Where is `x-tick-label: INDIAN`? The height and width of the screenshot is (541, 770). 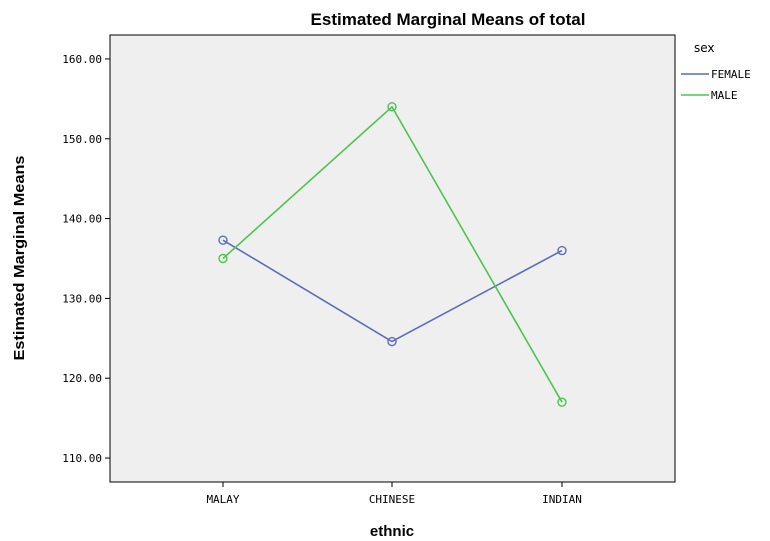
x-tick-label: INDIAN is located at coordinates (562, 499).